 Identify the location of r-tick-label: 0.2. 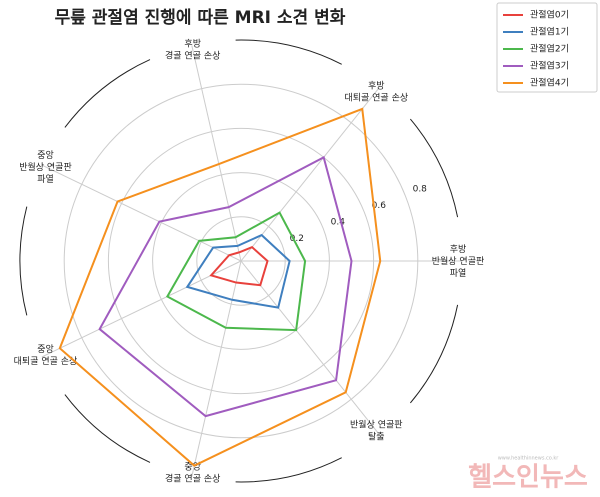
(297, 239).